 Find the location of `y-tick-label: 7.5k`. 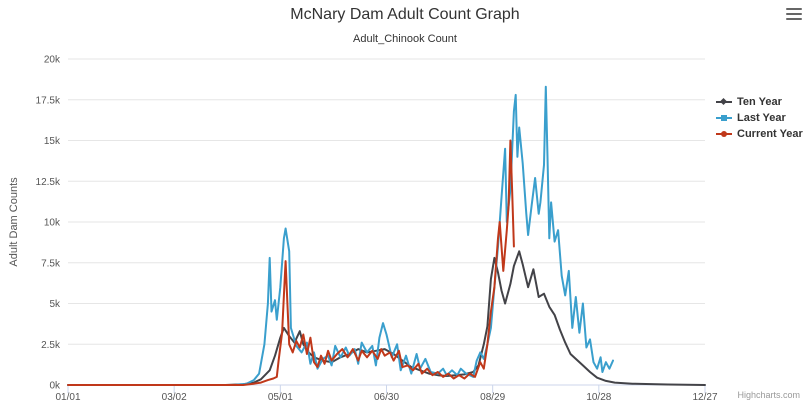

y-tick-label: 7.5k is located at coordinates (51, 263).